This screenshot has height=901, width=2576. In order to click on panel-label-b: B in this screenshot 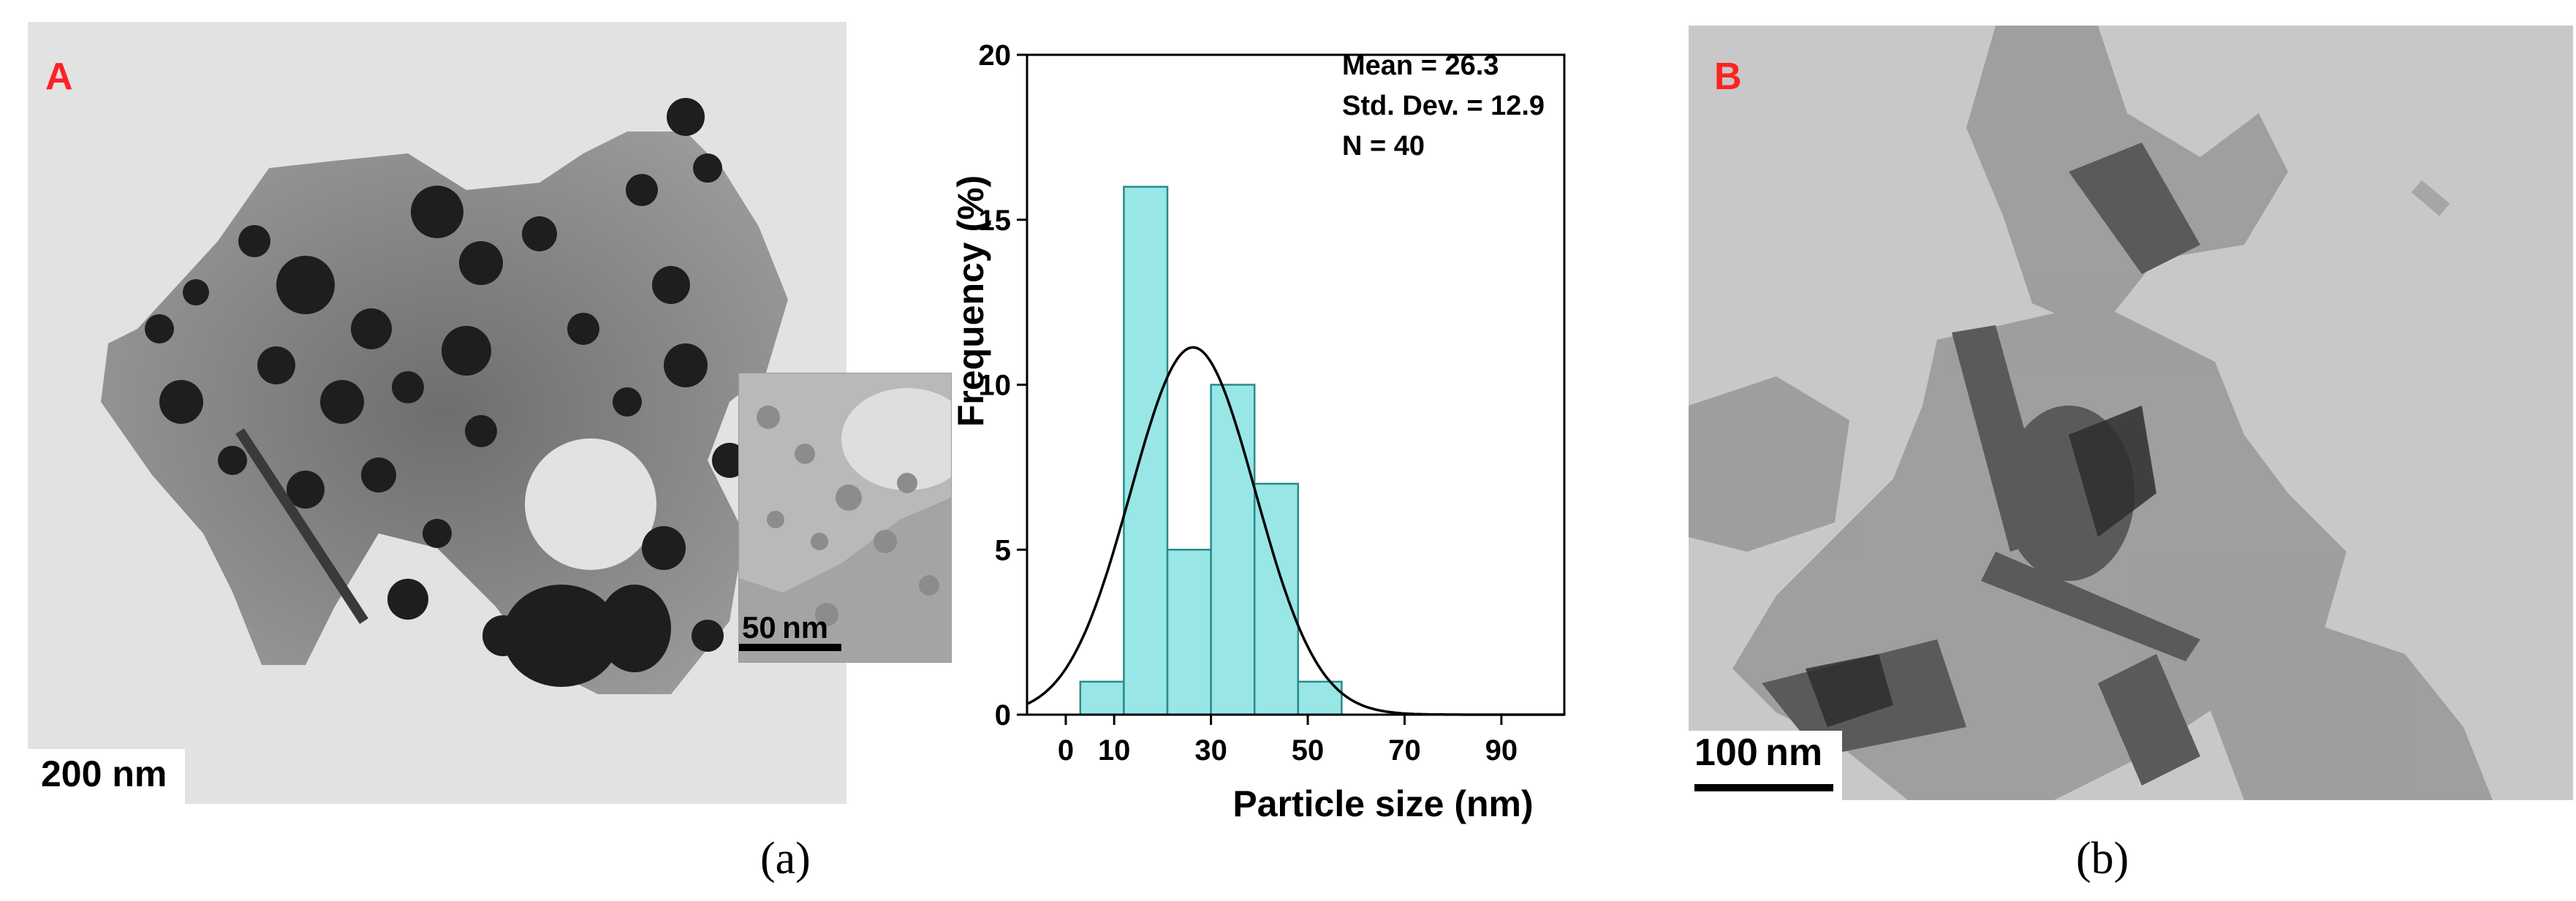, I will do `click(1728, 77)`.